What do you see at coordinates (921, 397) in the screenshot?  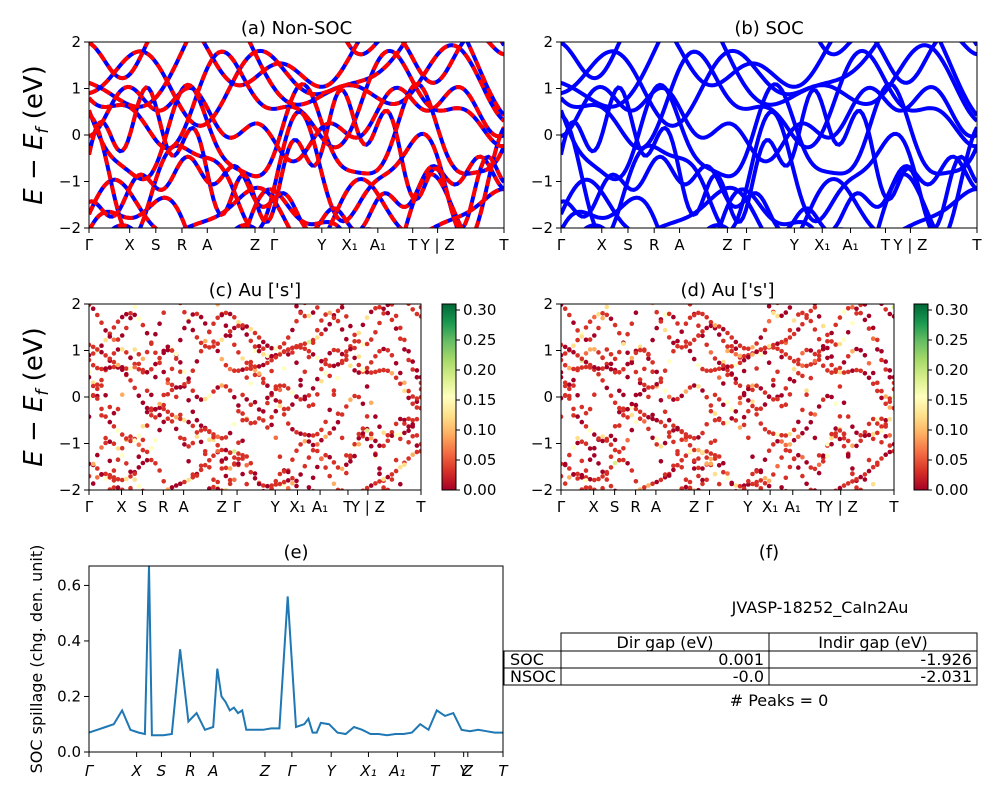 I see `colorbar-bar` at bounding box center [921, 397].